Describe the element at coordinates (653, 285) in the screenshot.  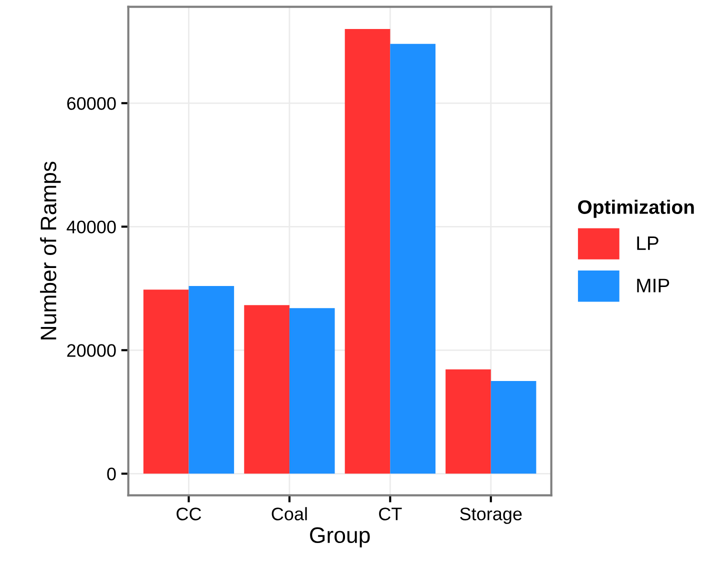
I see `legend-label: MIP` at that location.